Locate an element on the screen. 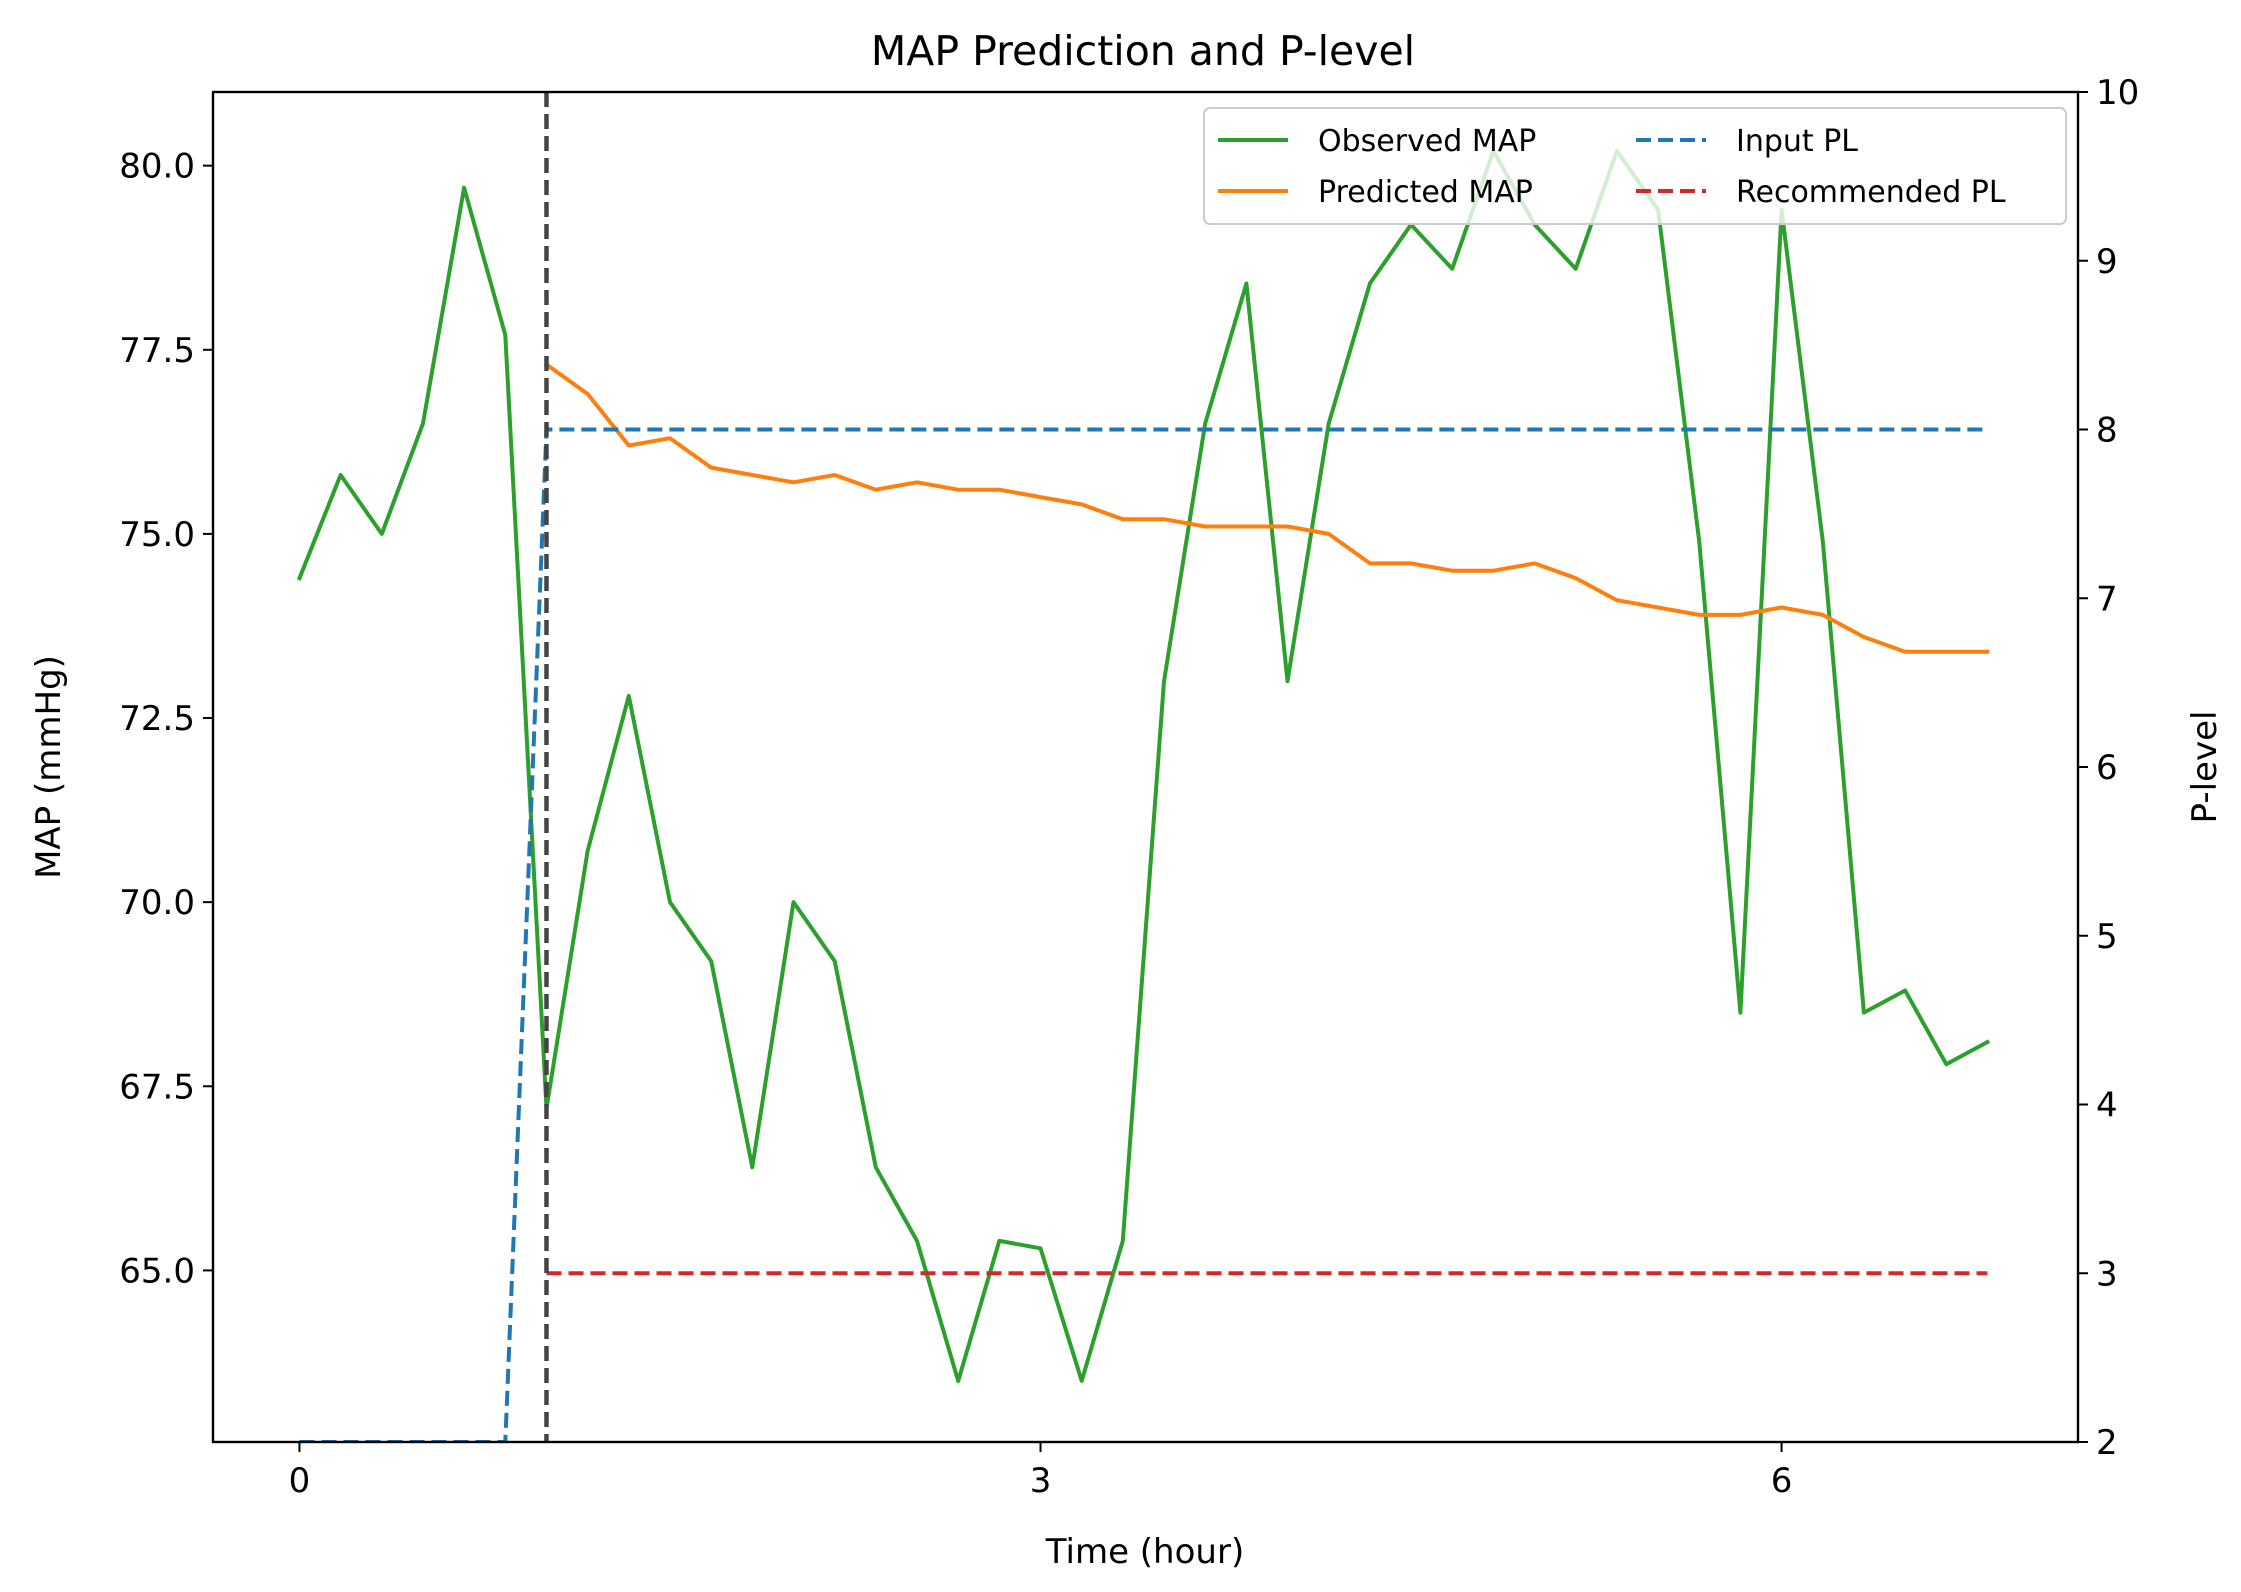  chart-title: MAP Prediction and P-level is located at coordinates (1143, 51).